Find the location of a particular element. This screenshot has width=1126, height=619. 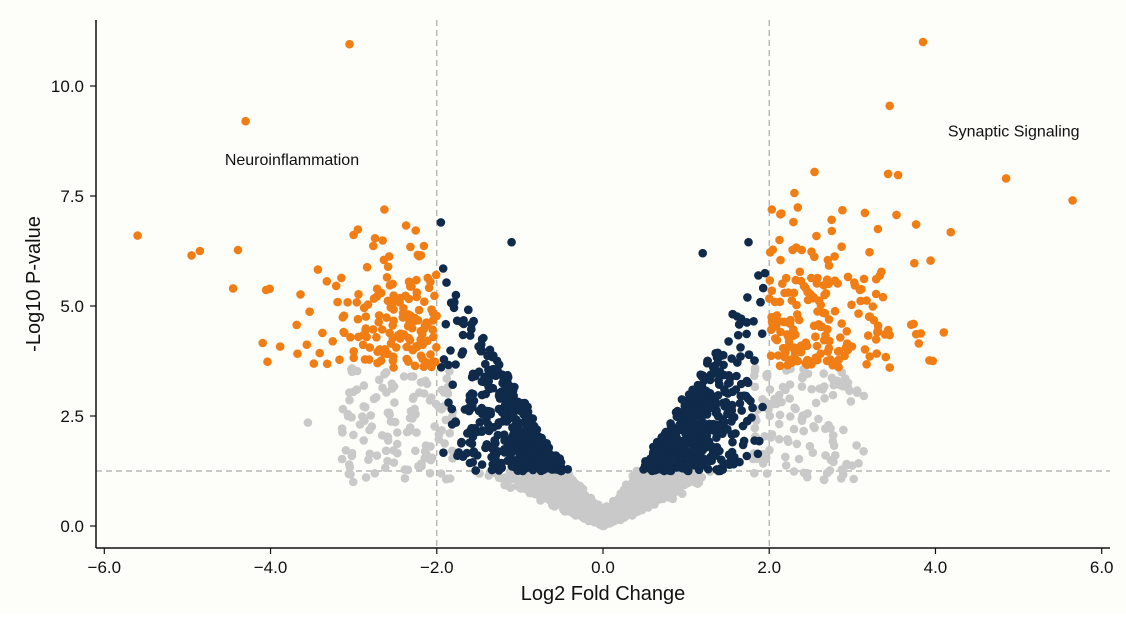

annotation-neuroinflammation: Neuroinflammation is located at coordinates (292, 160).